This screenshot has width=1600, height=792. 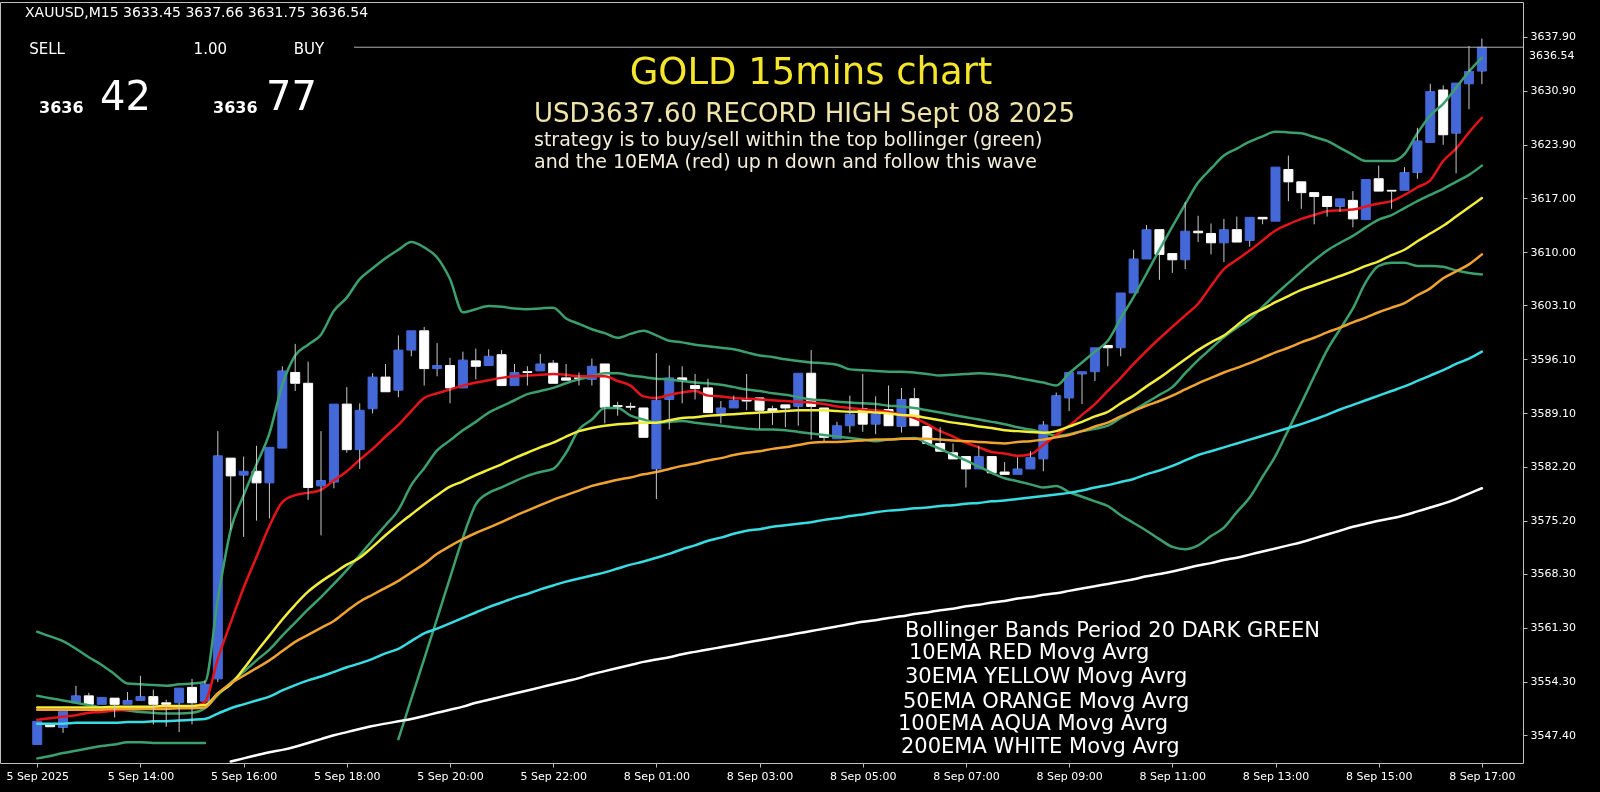 I want to click on annotation: 200EMA WHITE Movg Avrg, so click(x=1040, y=746).